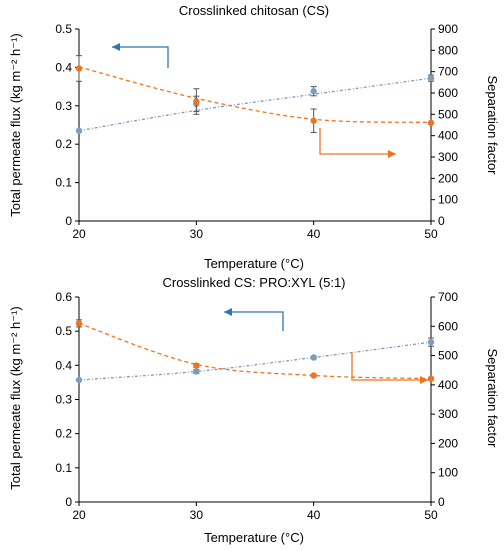 The height and width of the screenshot is (550, 504). What do you see at coordinates (253, 282) in the screenshot?
I see `chart-title: Crosslinked CS: PRO:XYL (5:1)` at bounding box center [253, 282].